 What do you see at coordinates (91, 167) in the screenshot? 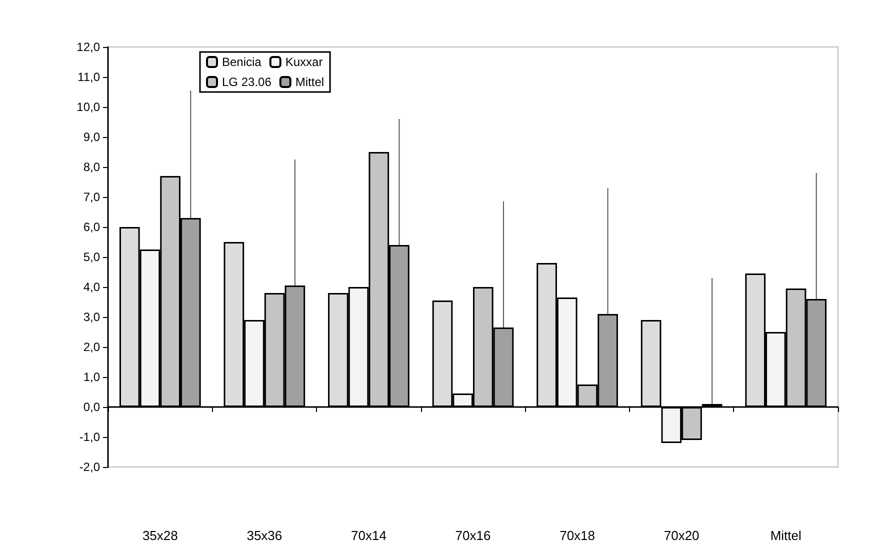
I see `y-tick-label: 8,0` at bounding box center [91, 167].